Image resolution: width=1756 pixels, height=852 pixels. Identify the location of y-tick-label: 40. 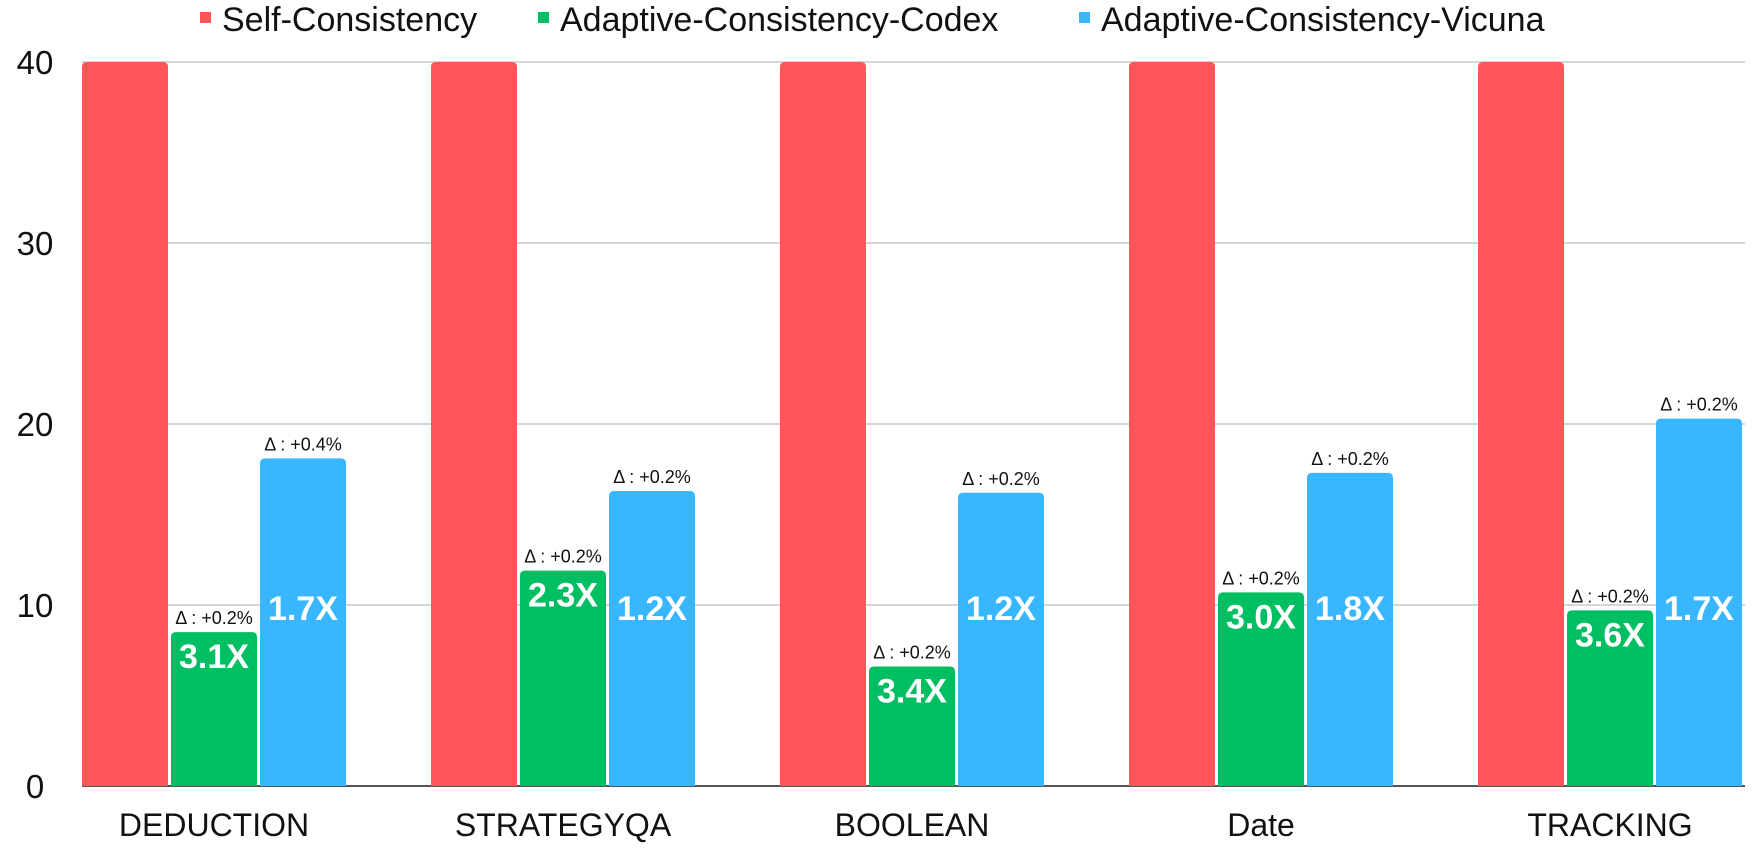
(35, 62).